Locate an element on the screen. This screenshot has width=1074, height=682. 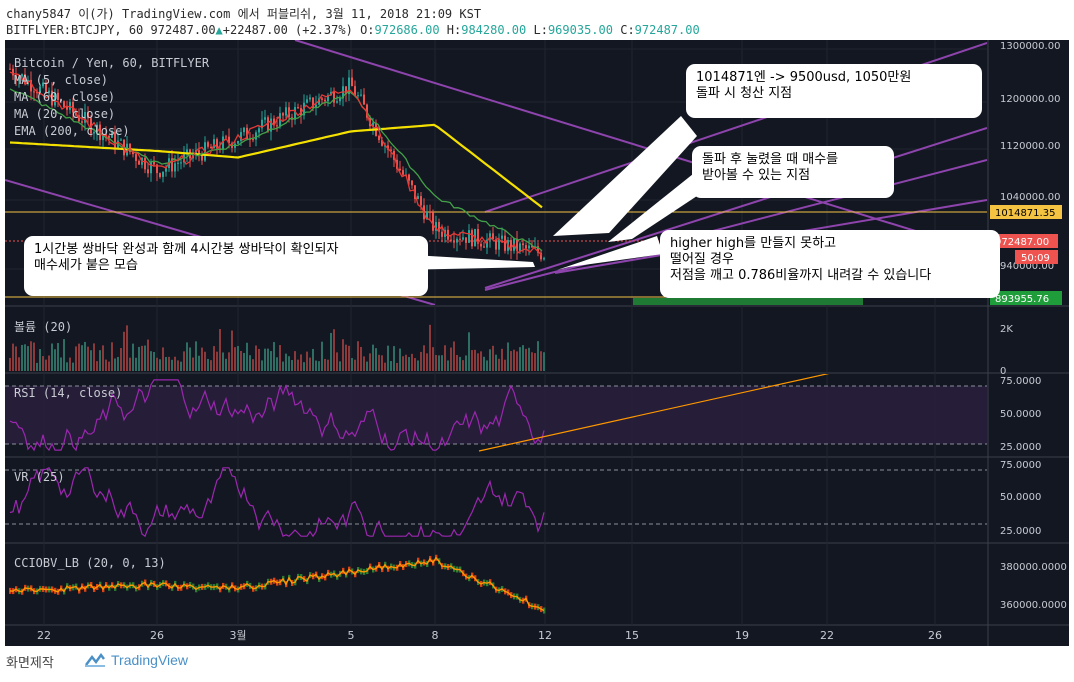
candlesticks is located at coordinates (277, 162).